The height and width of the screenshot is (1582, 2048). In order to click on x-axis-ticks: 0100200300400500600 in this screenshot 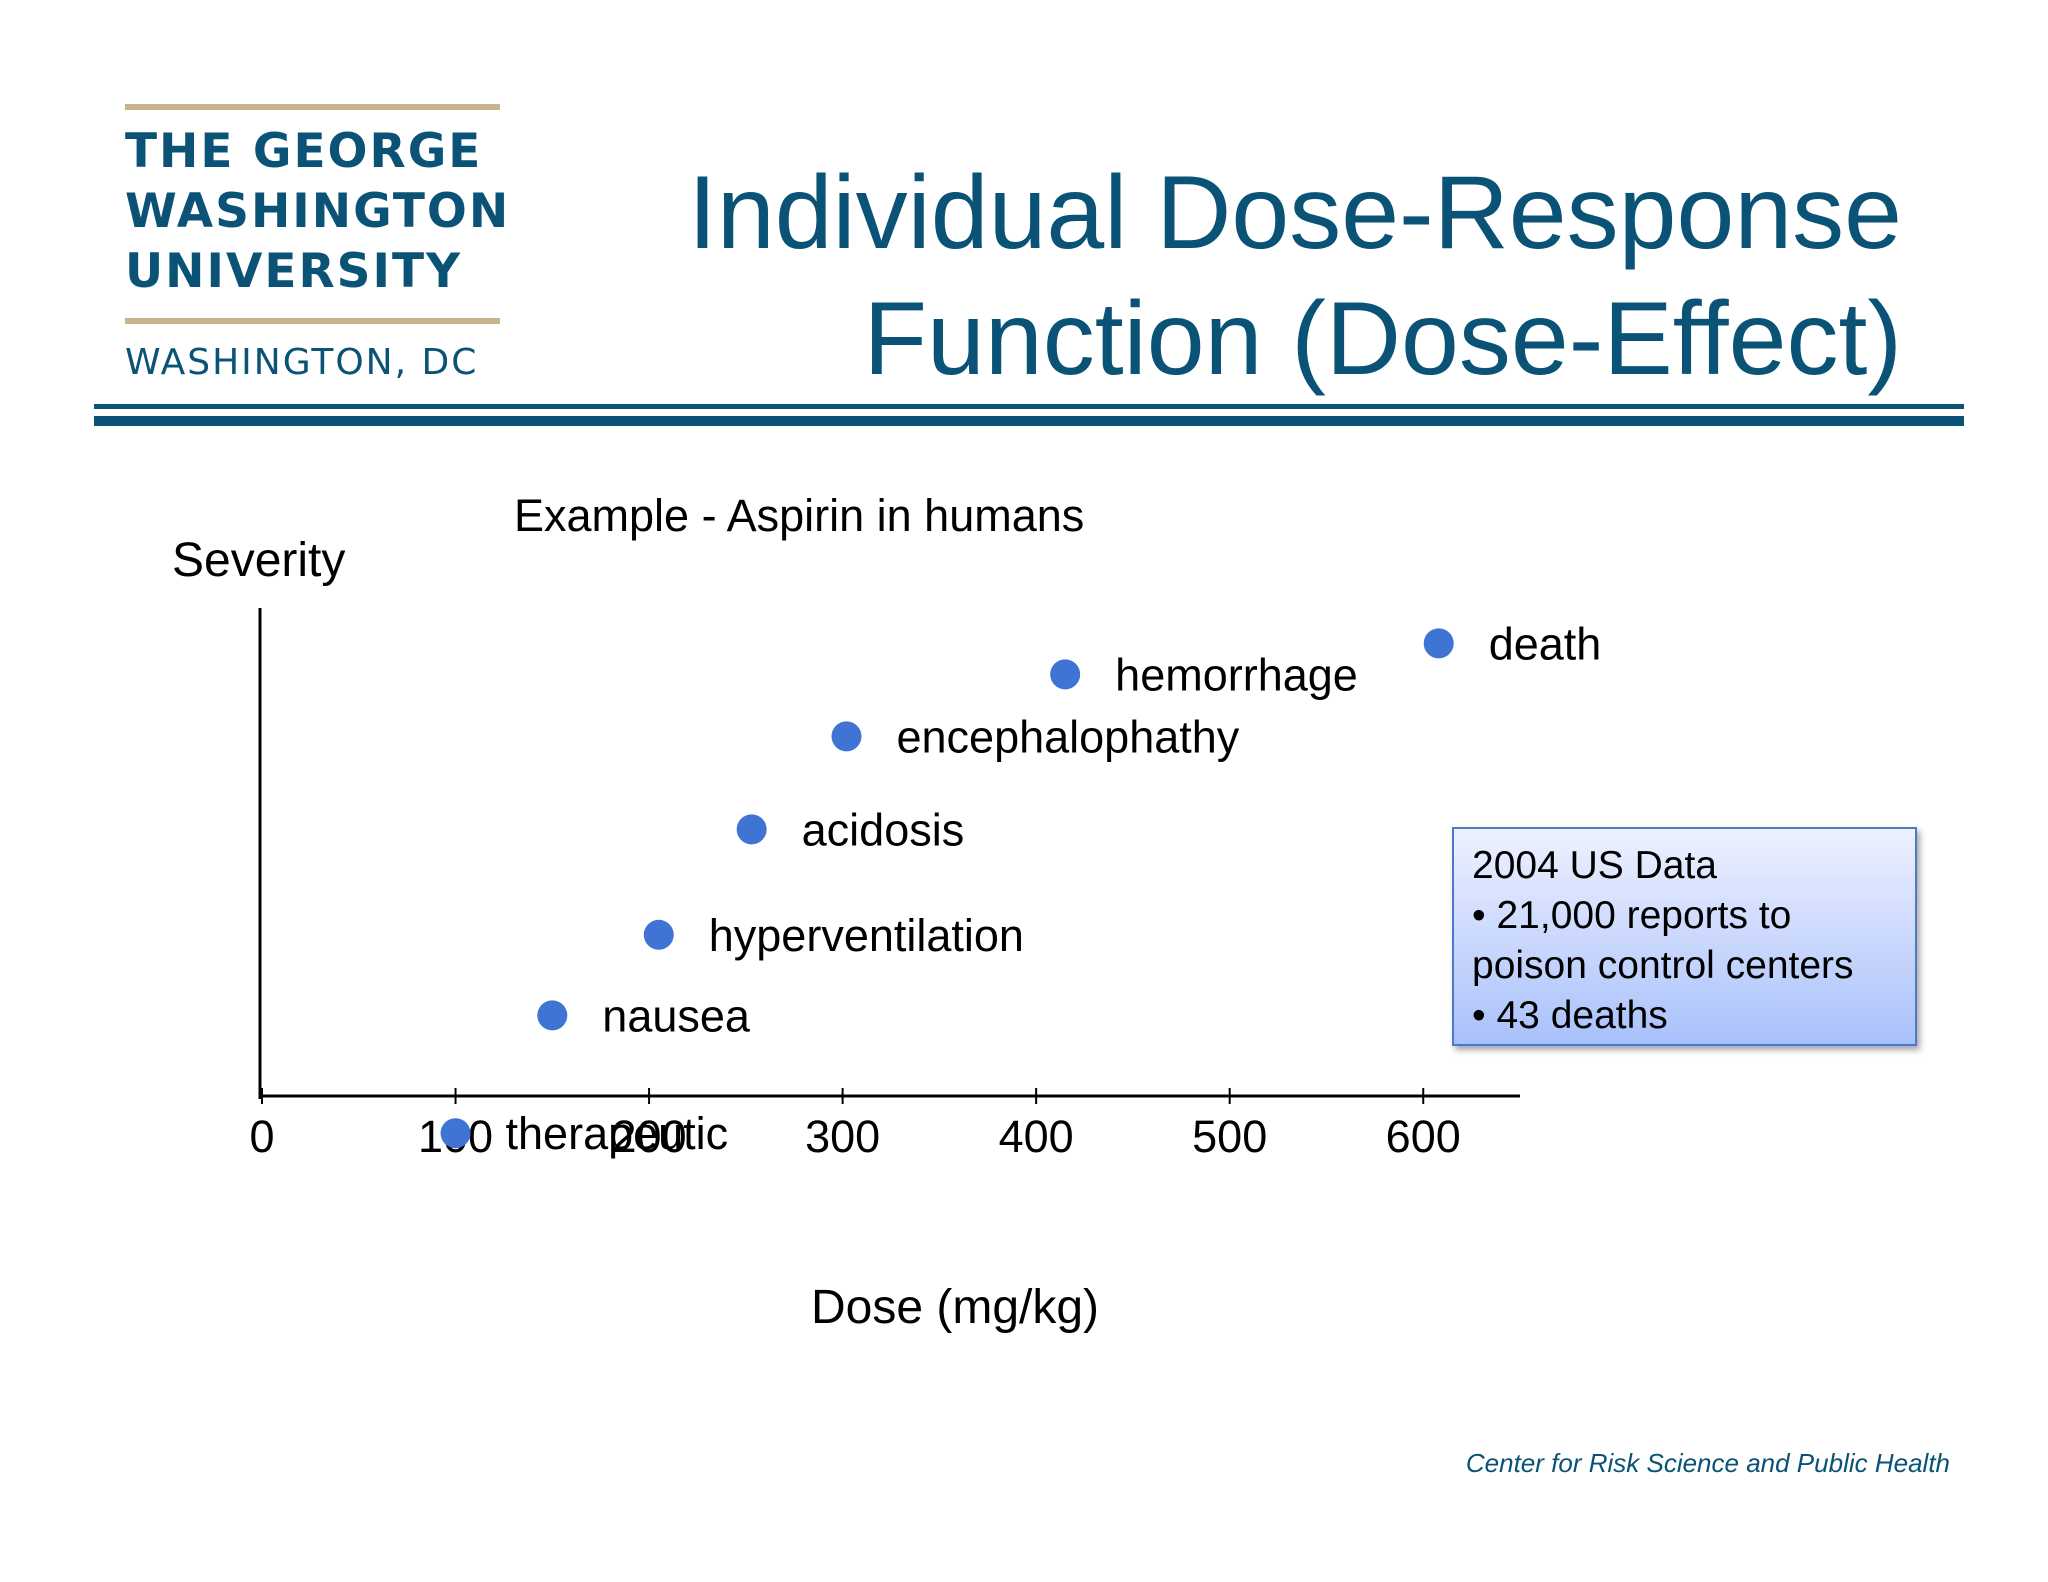, I will do `click(855, 1125)`.